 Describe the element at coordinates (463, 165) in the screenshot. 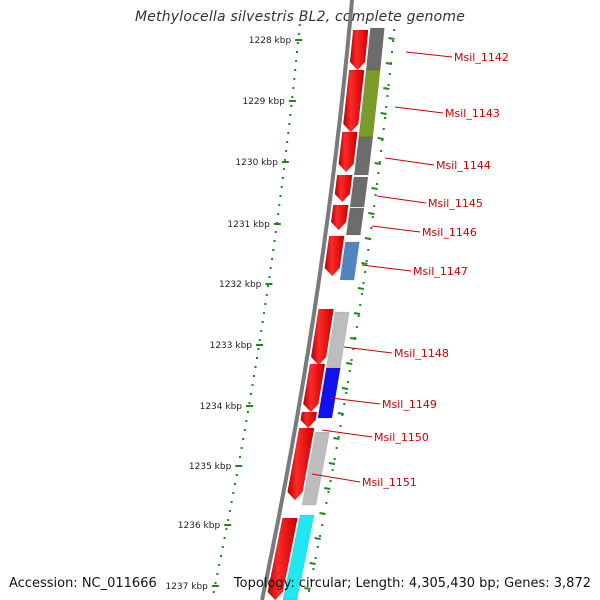

I see `gene-label: Msil_1144` at that location.